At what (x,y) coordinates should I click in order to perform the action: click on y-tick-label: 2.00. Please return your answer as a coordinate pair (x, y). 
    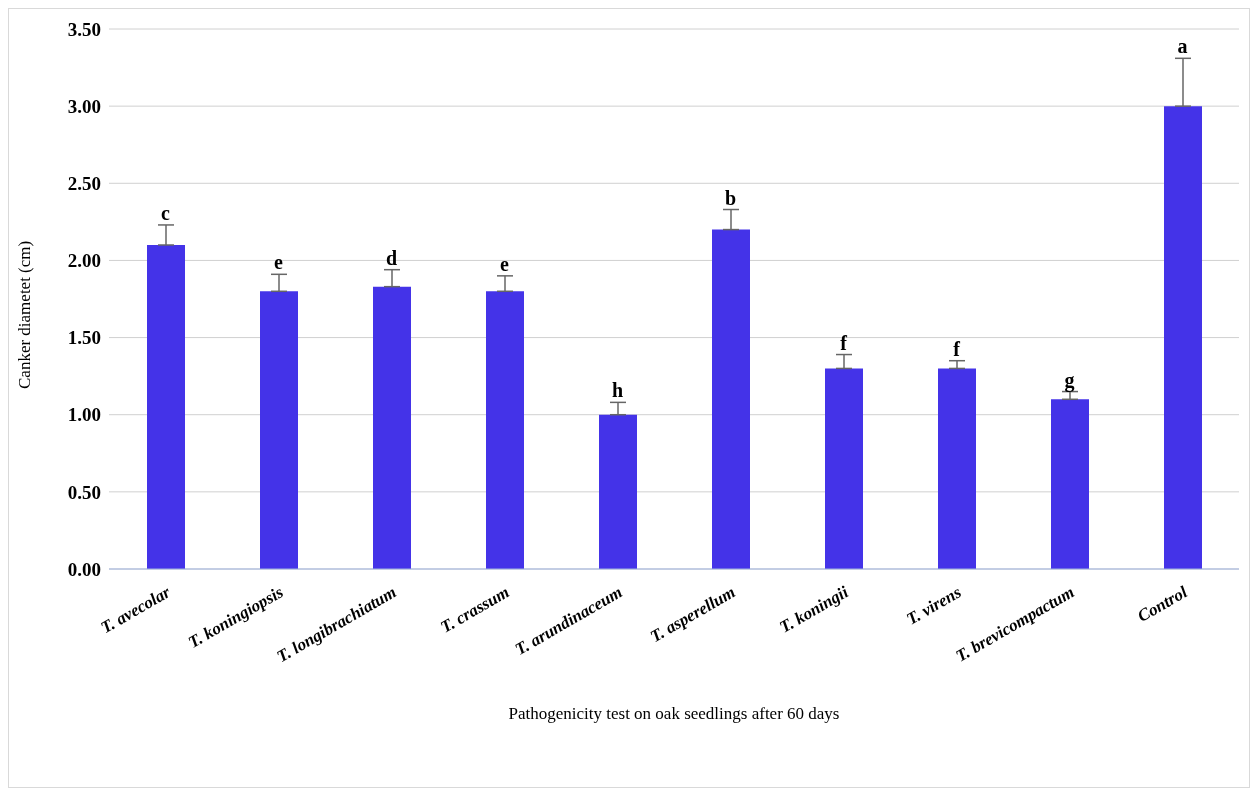
    Looking at the image, I should click on (84, 261).